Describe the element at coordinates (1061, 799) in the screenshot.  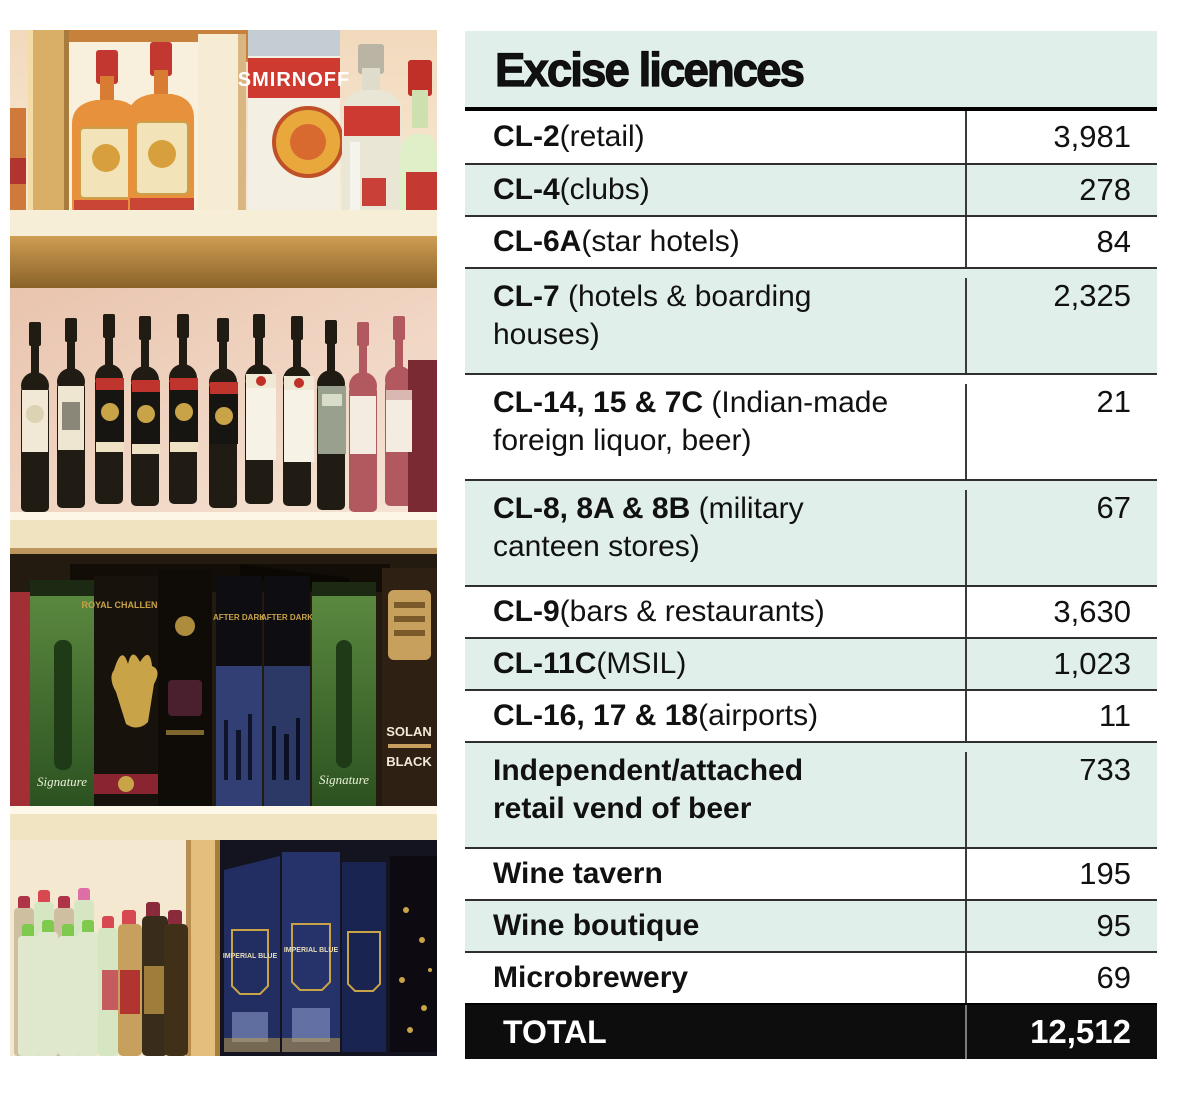
I see `row-value: 733` at that location.